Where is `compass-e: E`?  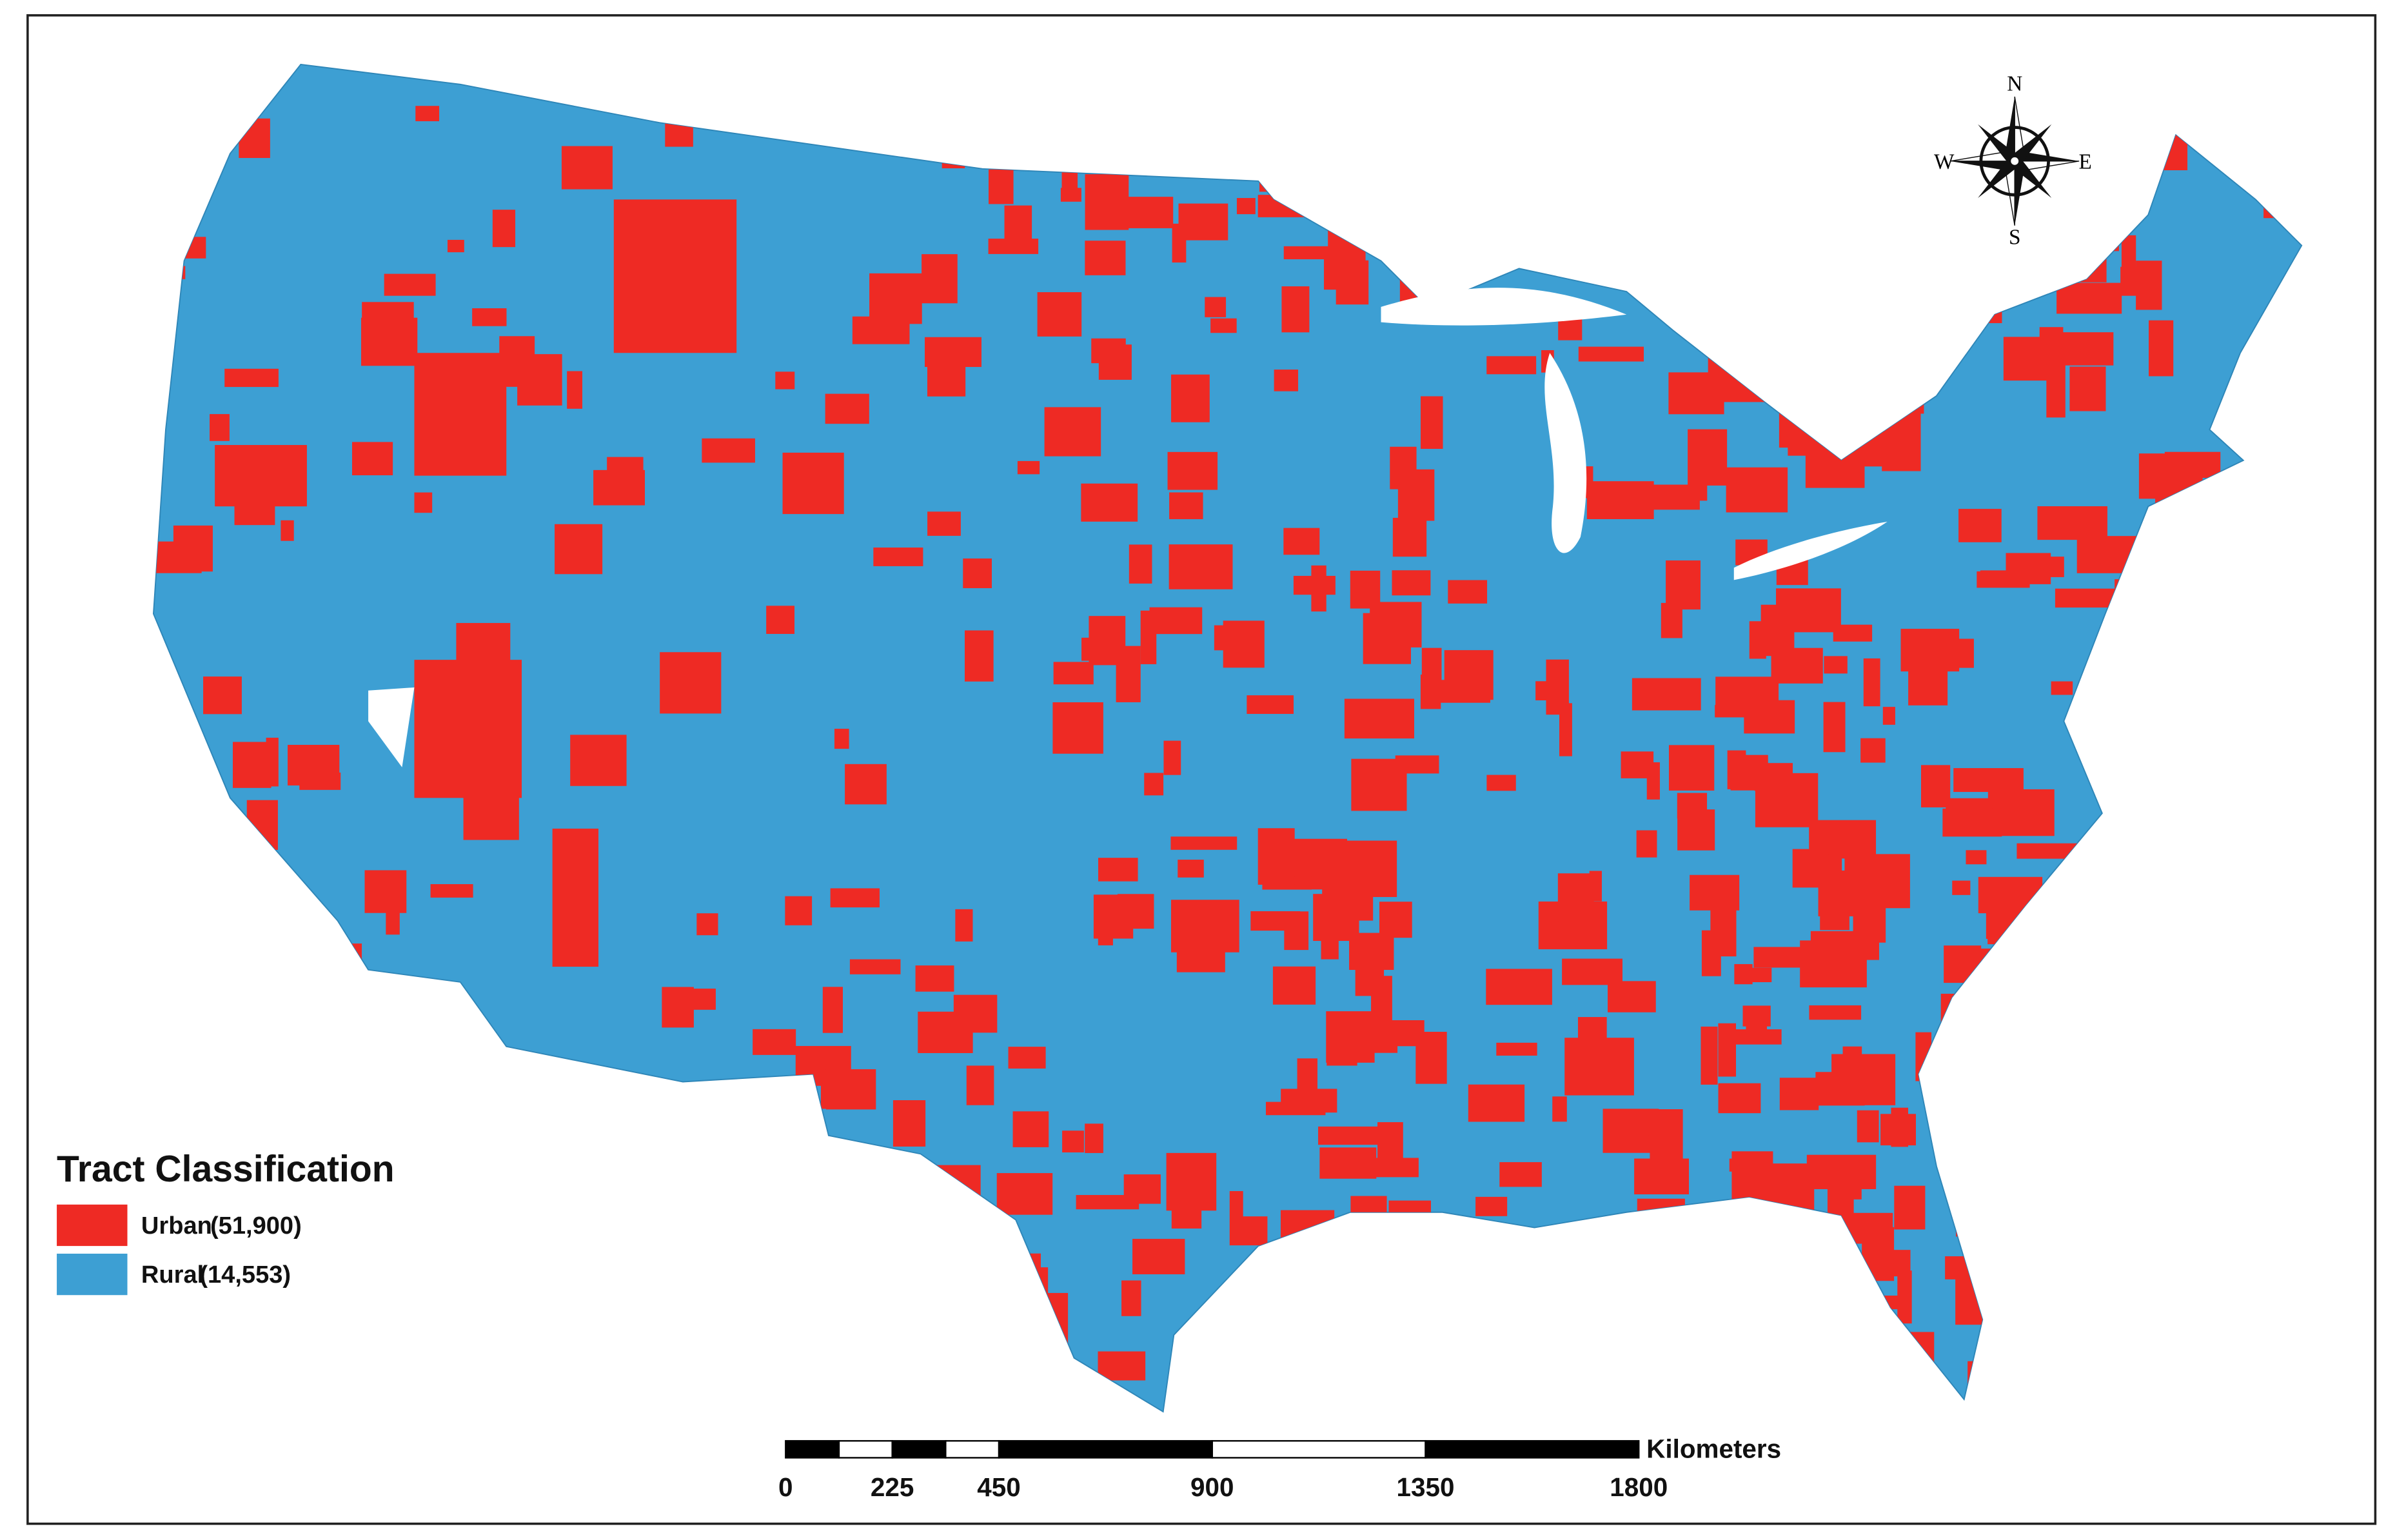
compass-e: E is located at coordinates (2085, 162).